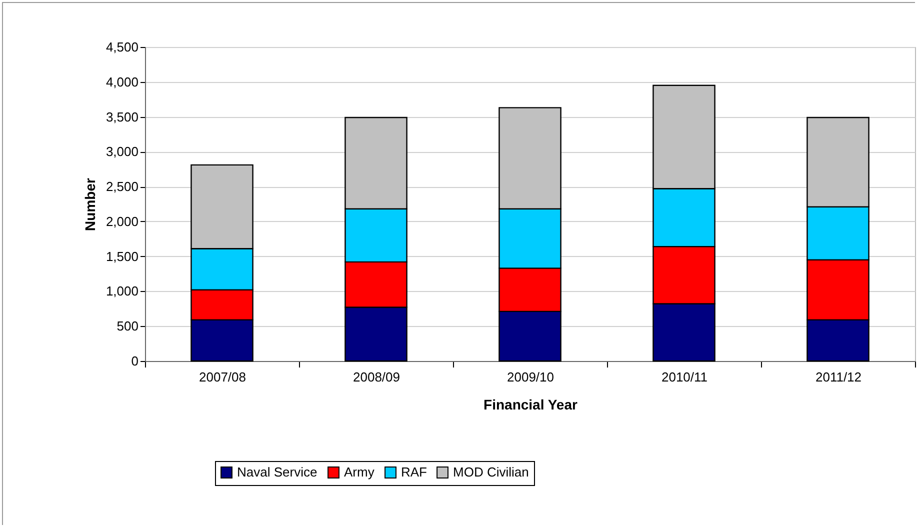 This screenshot has height=529, width=919. What do you see at coordinates (127, 326) in the screenshot?
I see `y-tick-label: 500` at bounding box center [127, 326].